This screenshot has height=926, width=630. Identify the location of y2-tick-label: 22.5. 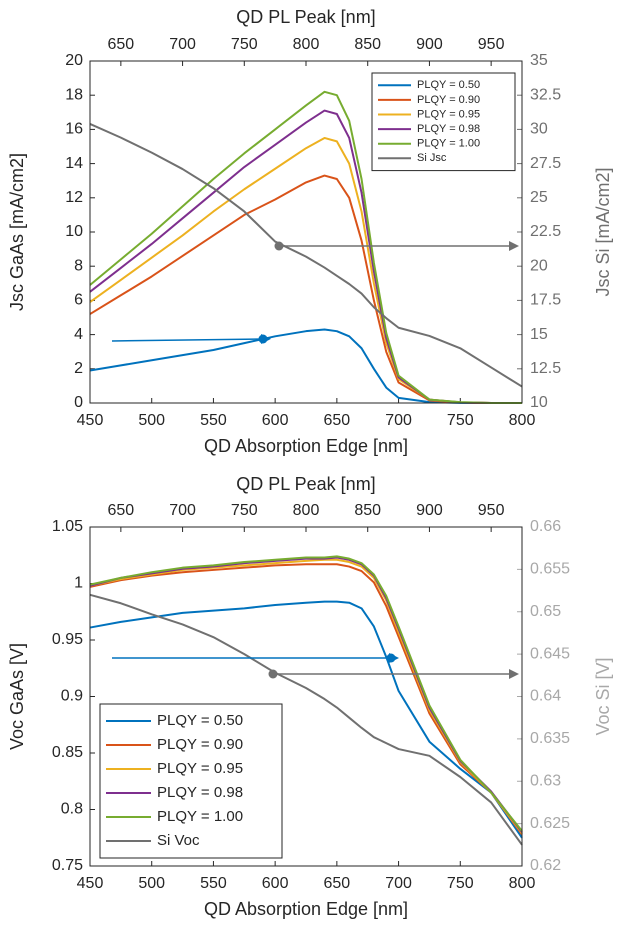
(545, 231).